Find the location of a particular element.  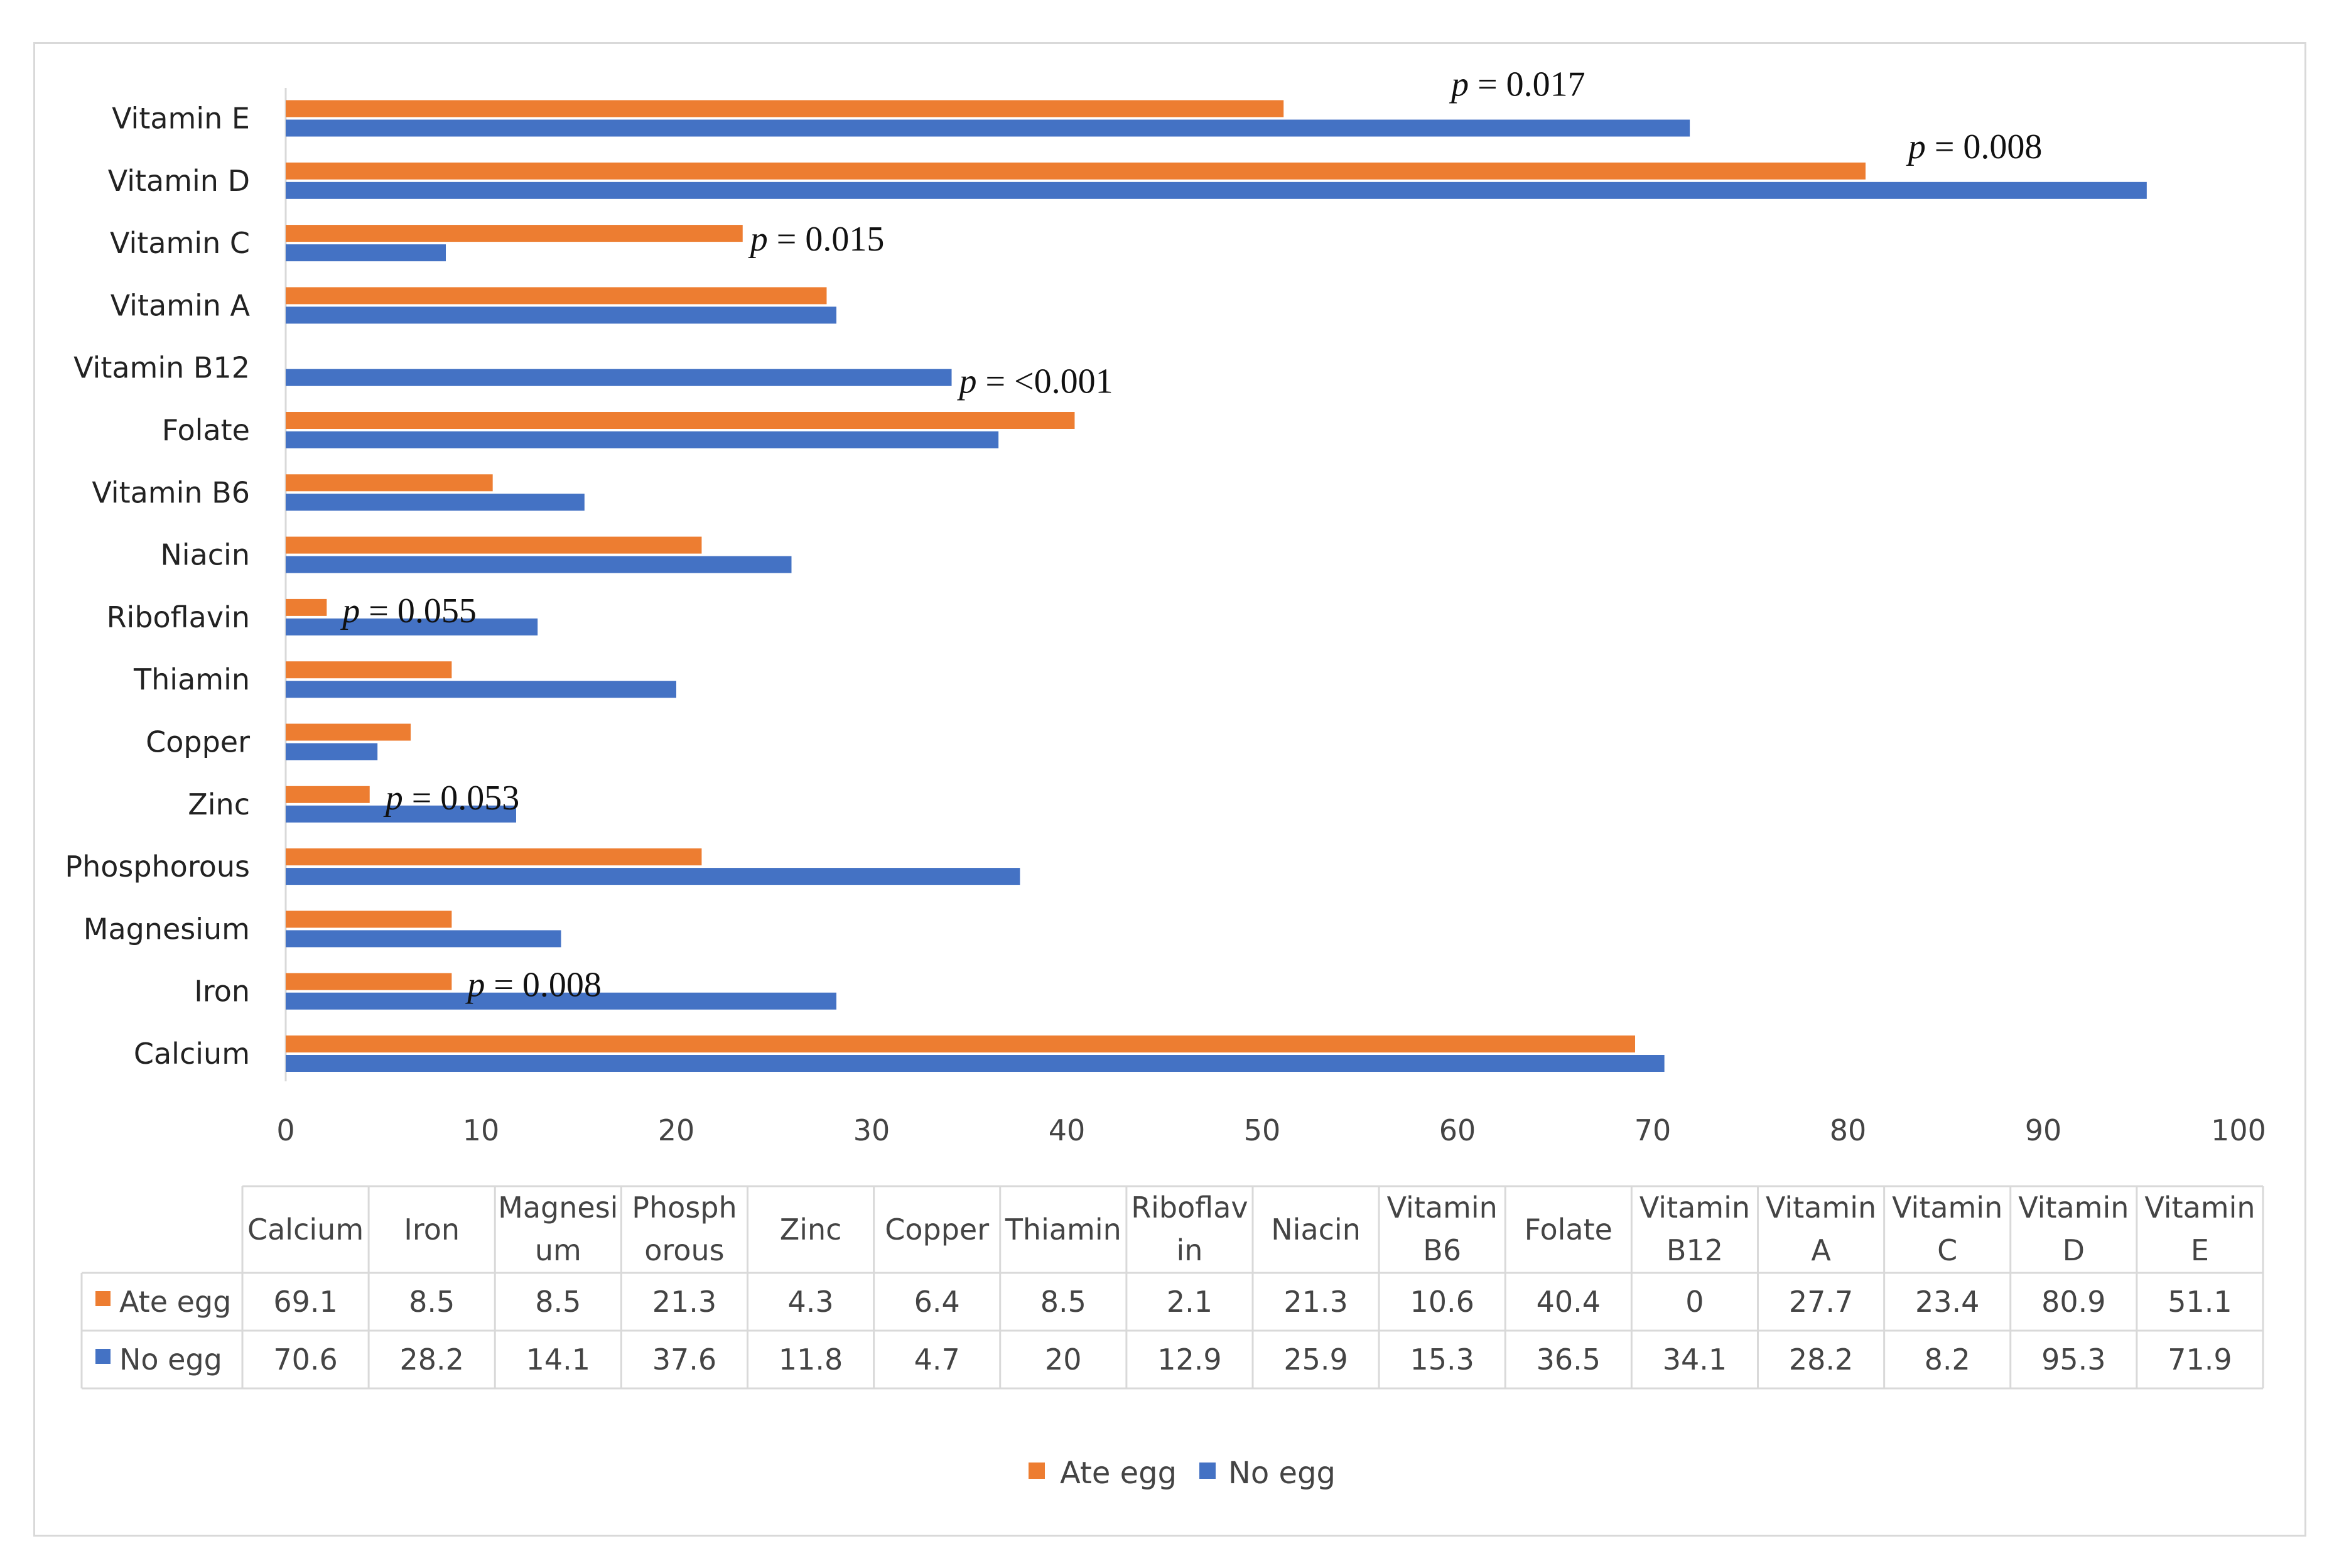

table-cell-no-egg-vitamina: 28.2 is located at coordinates (1821, 1359).